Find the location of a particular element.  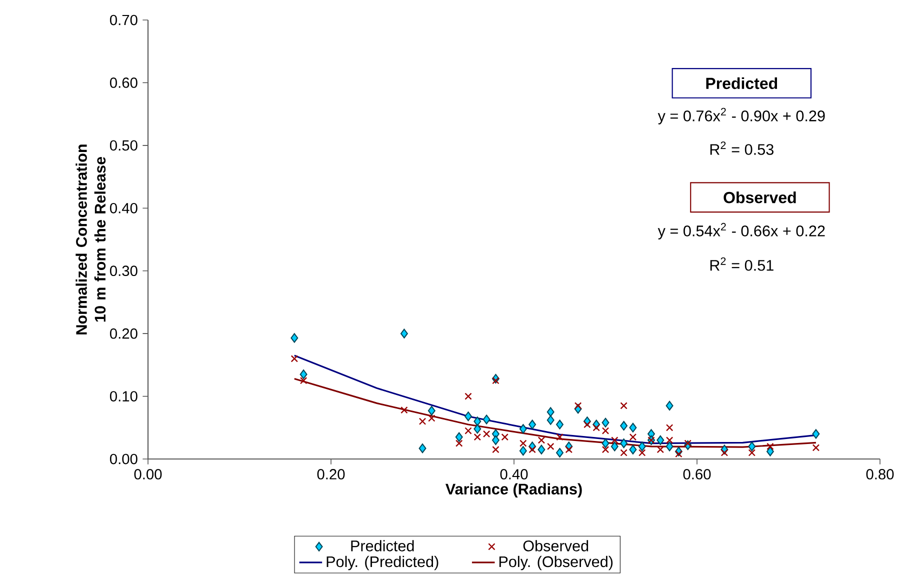

legend-label: Poly. (Observed) is located at coordinates (556, 563).